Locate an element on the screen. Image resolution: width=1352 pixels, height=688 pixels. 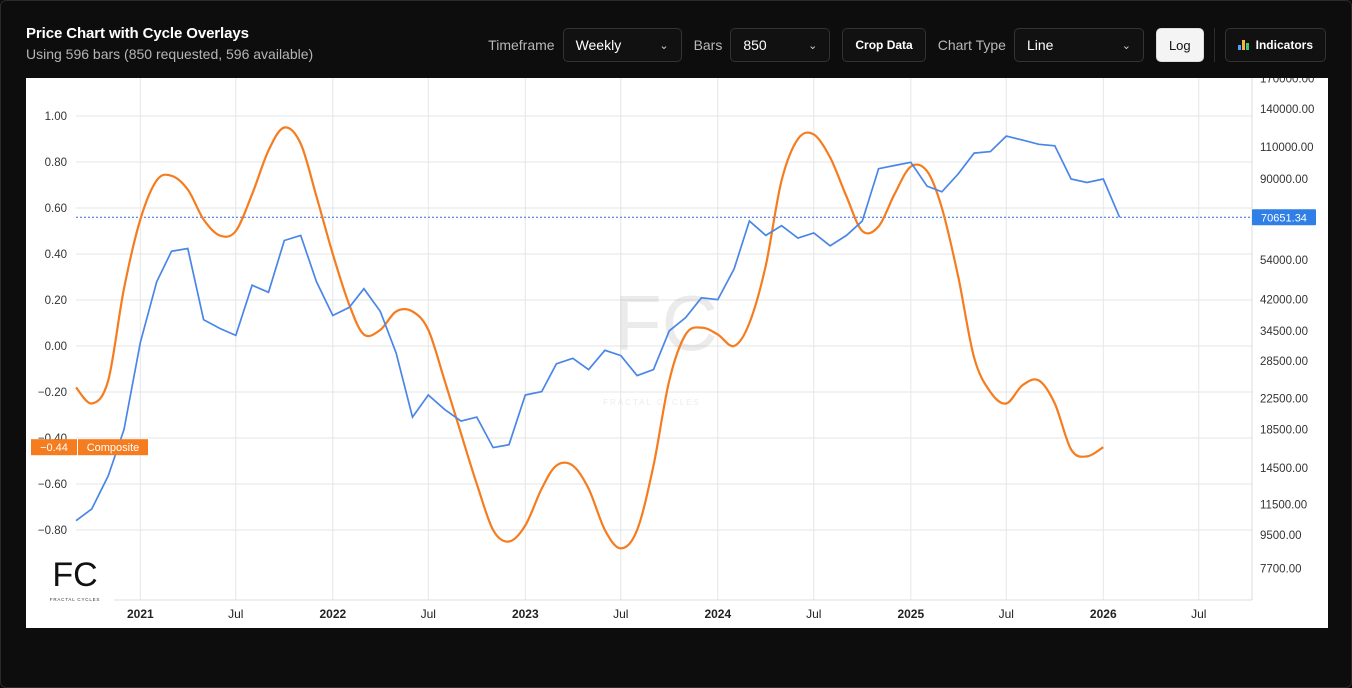
right-tick-label: 42000.00 is located at coordinates (1284, 301).